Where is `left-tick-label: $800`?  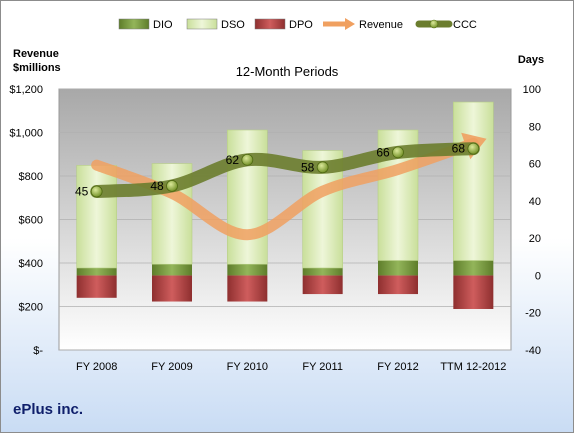
left-tick-label: $800 is located at coordinates (31, 177).